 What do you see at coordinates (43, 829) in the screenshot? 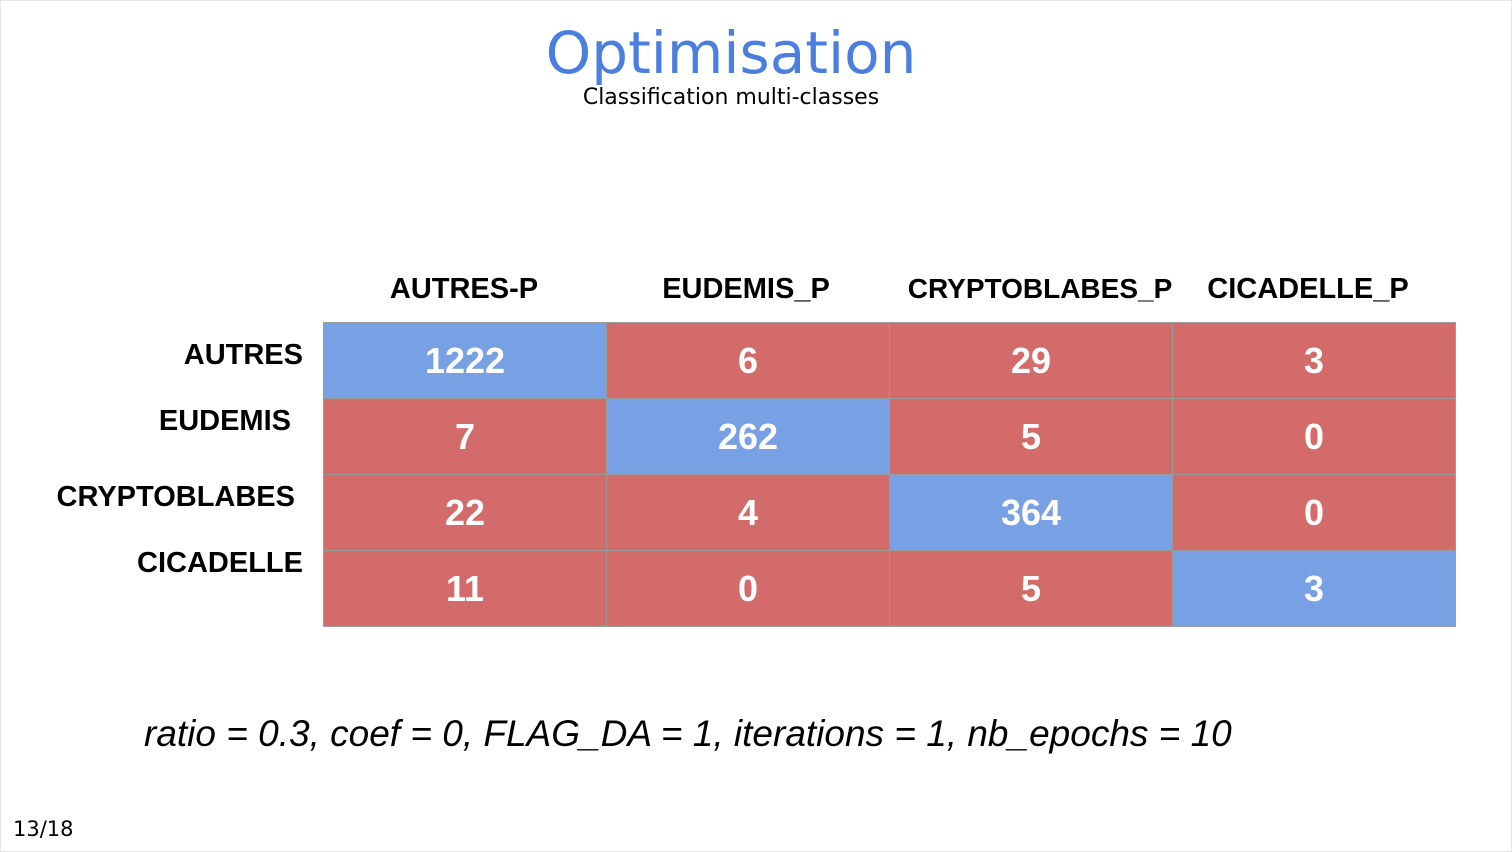
I see `page-number: 13/18` at bounding box center [43, 829].